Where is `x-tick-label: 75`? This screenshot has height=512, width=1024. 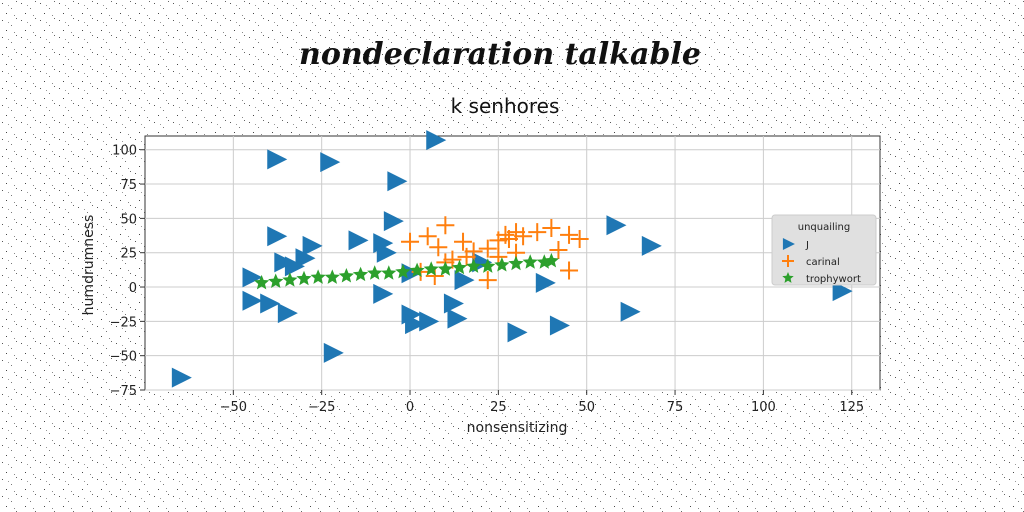
x-tick-label: 75 is located at coordinates (675, 407).